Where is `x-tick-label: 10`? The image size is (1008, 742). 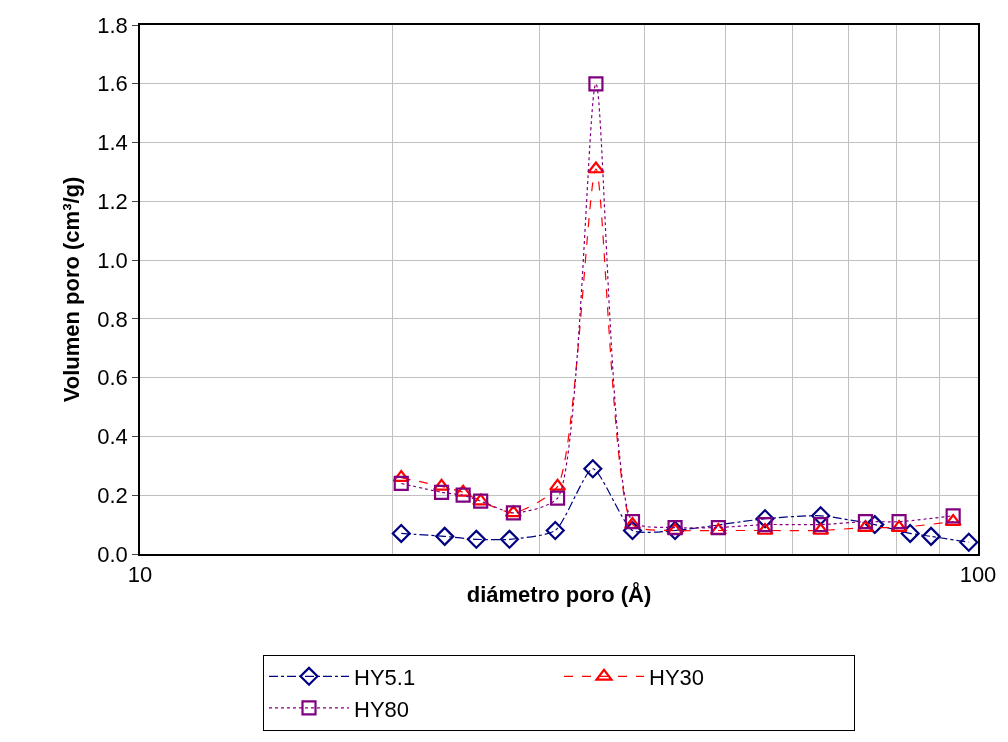 x-tick-label: 10 is located at coordinates (140, 575).